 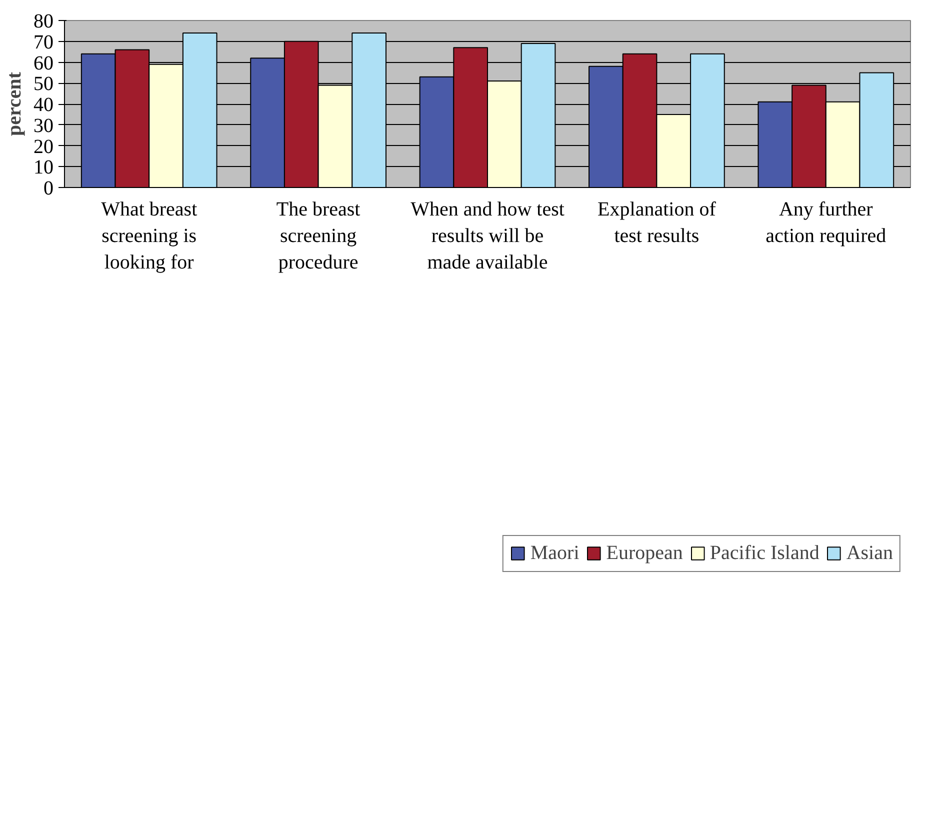 What do you see at coordinates (644, 553) in the screenshot?
I see `legend-label: European` at bounding box center [644, 553].